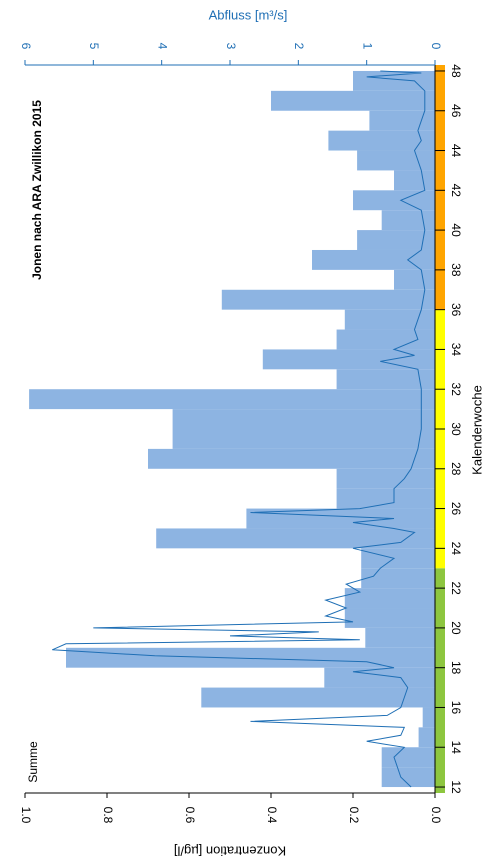  I want to click on x-tick-label: 36, so click(456, 310).